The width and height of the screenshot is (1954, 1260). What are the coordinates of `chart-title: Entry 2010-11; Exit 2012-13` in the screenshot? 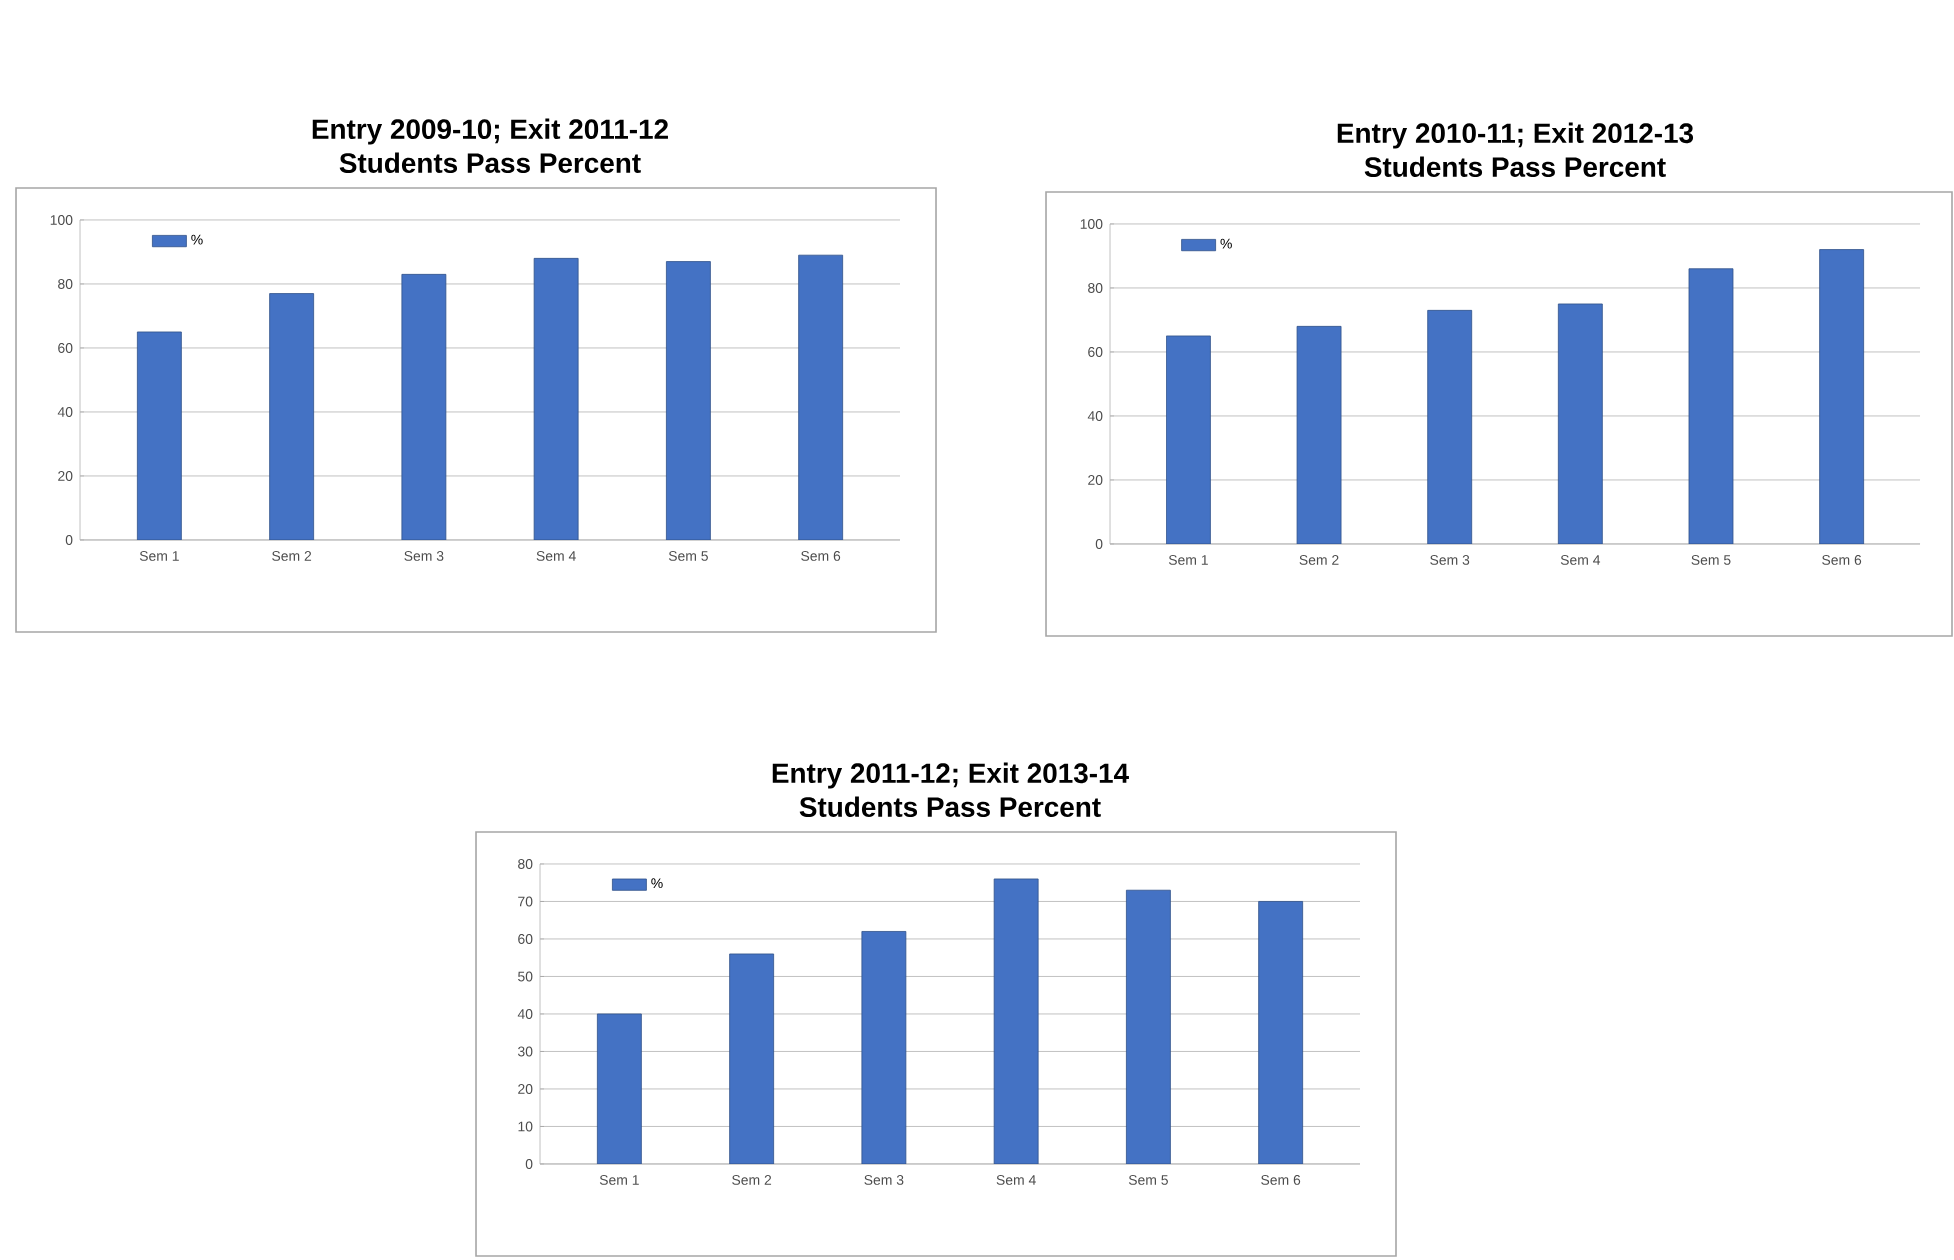 It's located at (1515, 135).